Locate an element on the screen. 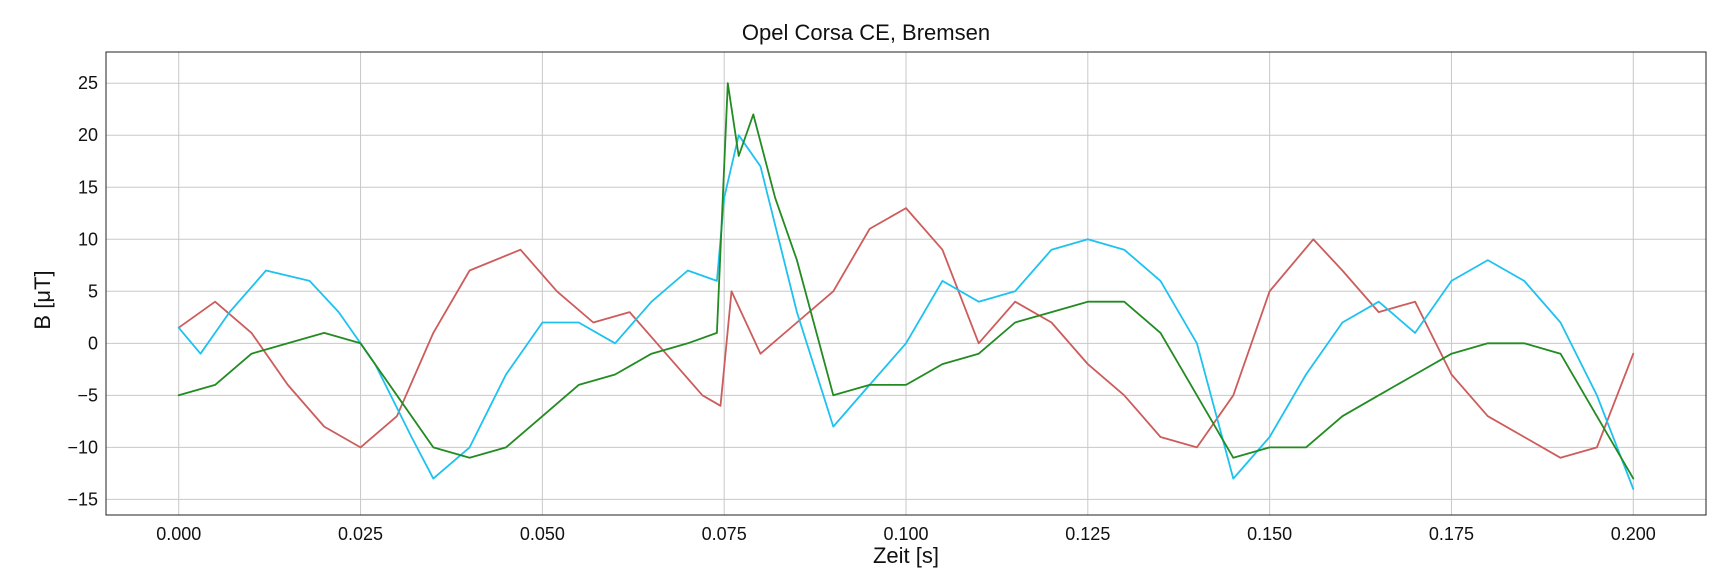 The height and width of the screenshot is (588, 1732). y-tick-label: −5 is located at coordinates (87, 395).